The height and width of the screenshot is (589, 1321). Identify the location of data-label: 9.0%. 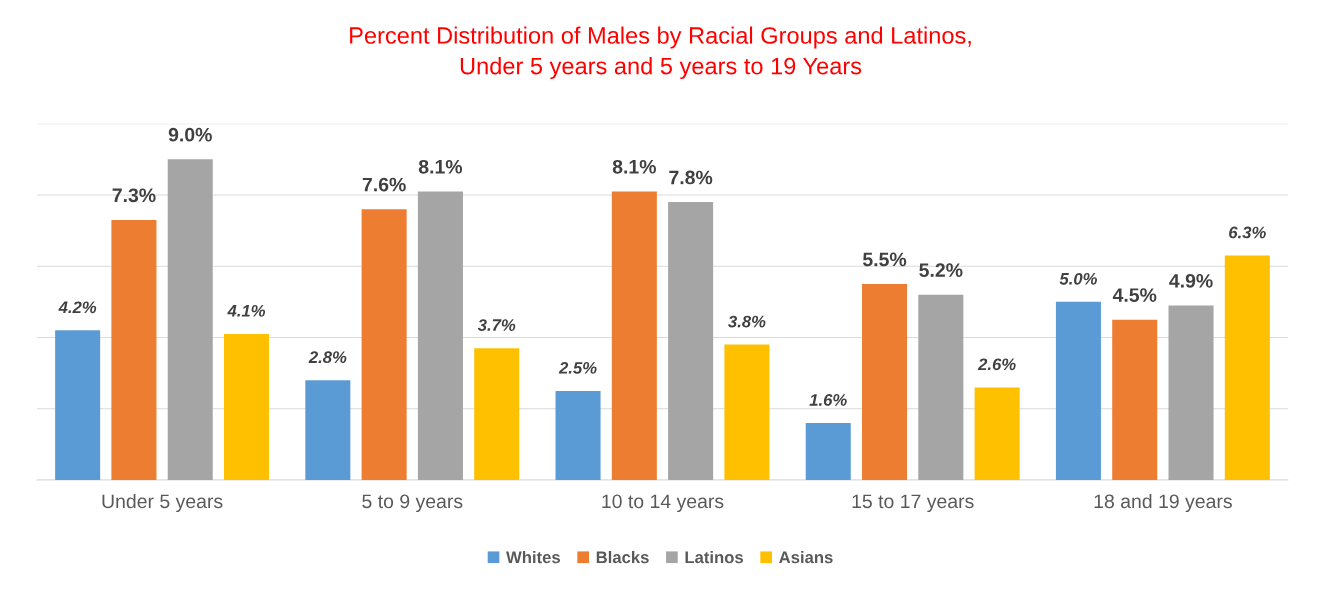
(190, 134).